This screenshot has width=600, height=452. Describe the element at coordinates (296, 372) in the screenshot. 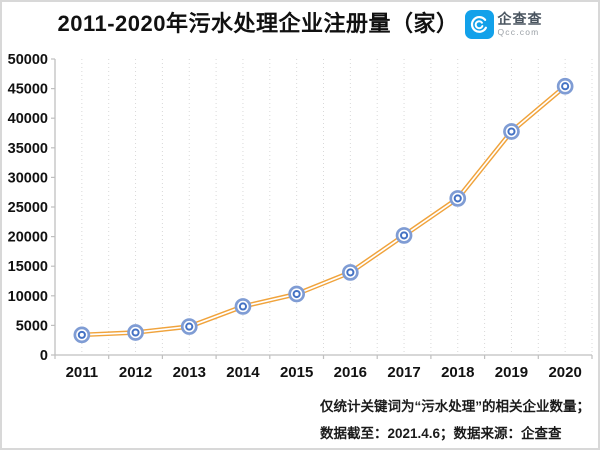

I see `x-tick-label: 2015` at that location.